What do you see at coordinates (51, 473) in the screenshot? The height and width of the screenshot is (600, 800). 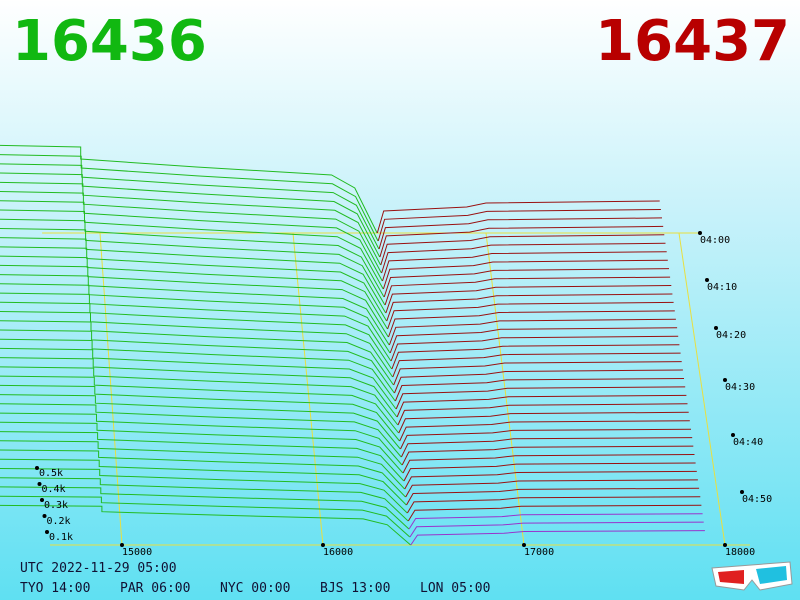 I see `depth-tick-label: 0.5k` at bounding box center [51, 473].